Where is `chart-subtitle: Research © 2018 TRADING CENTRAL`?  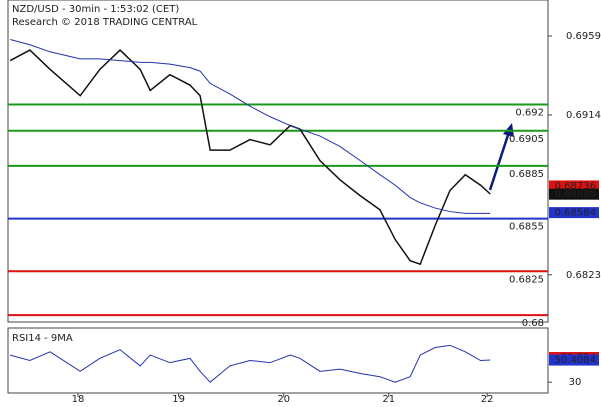
chart-subtitle: Research © 2018 TRADING CENTRAL is located at coordinates (105, 22).